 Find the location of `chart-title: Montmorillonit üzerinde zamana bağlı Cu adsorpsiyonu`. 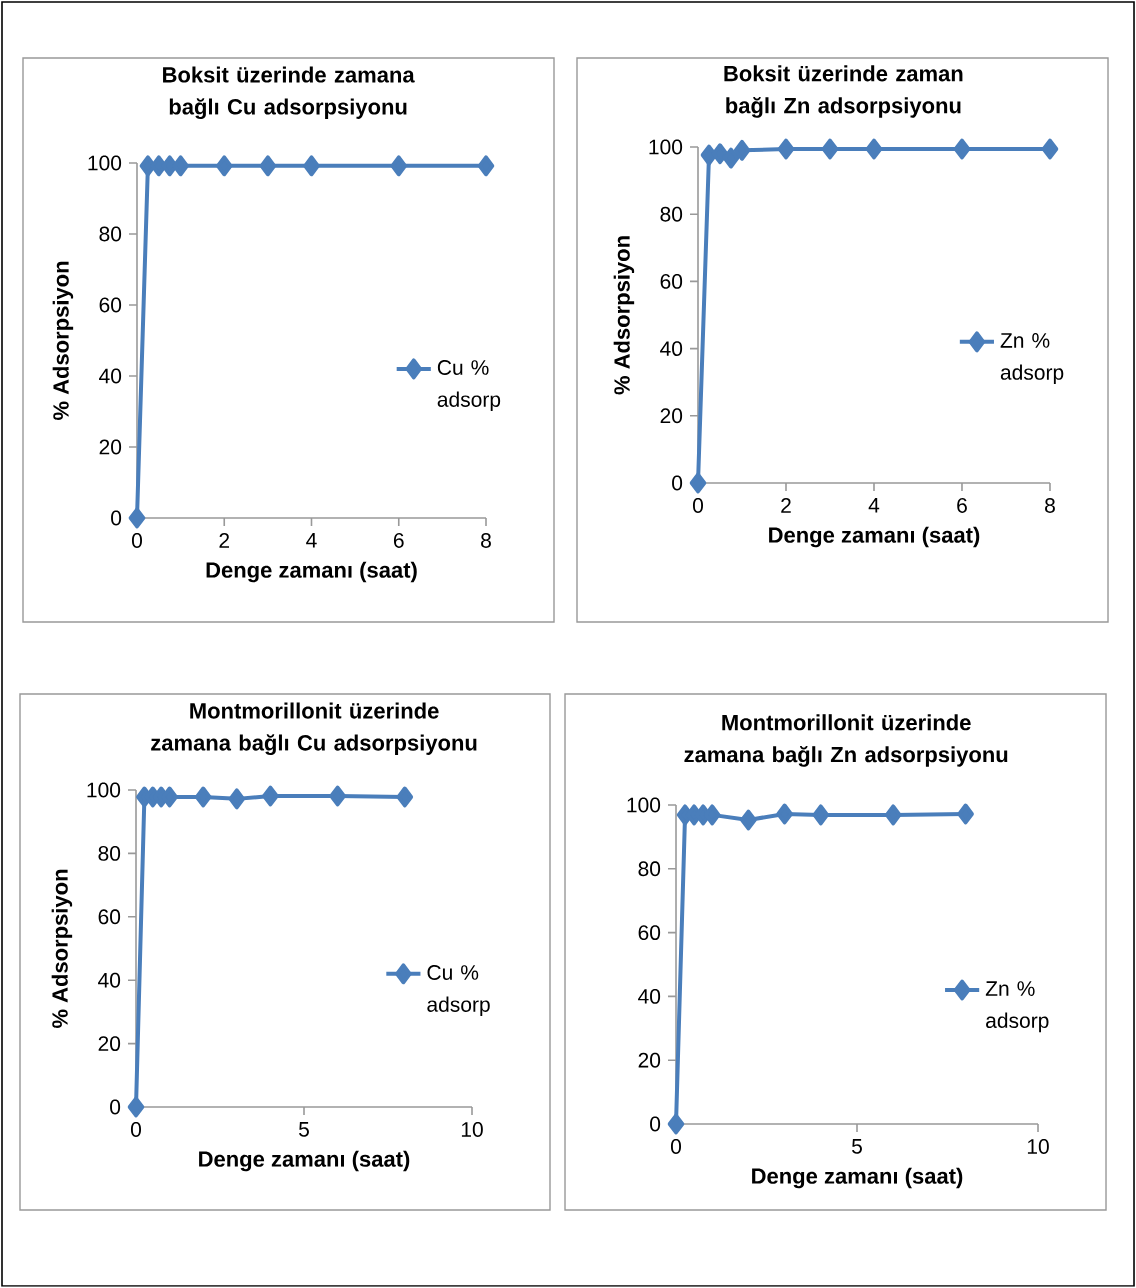

chart-title: Montmorillonit üzerinde zamana bağlı Cu adsorpsiyonu is located at coordinates (314, 729).